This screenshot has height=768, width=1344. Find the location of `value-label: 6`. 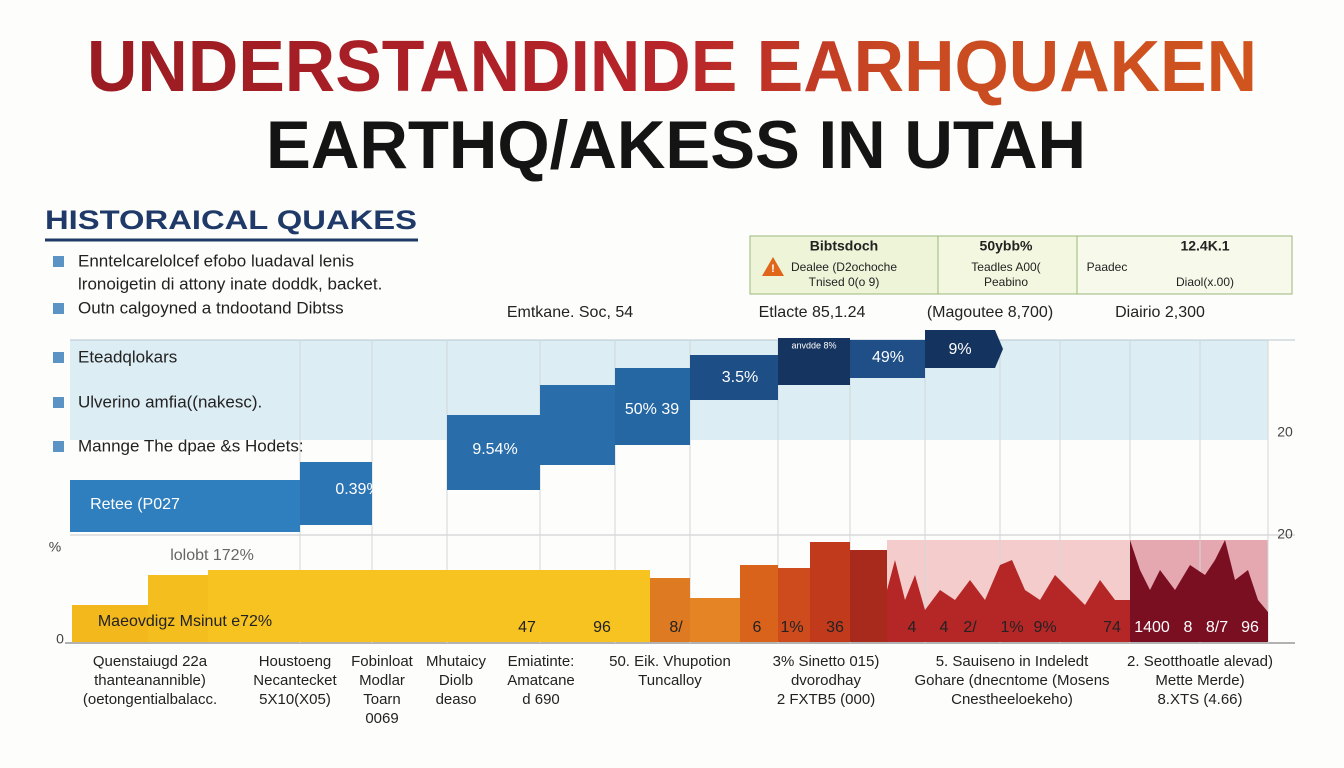

value-label: 6 is located at coordinates (757, 627).